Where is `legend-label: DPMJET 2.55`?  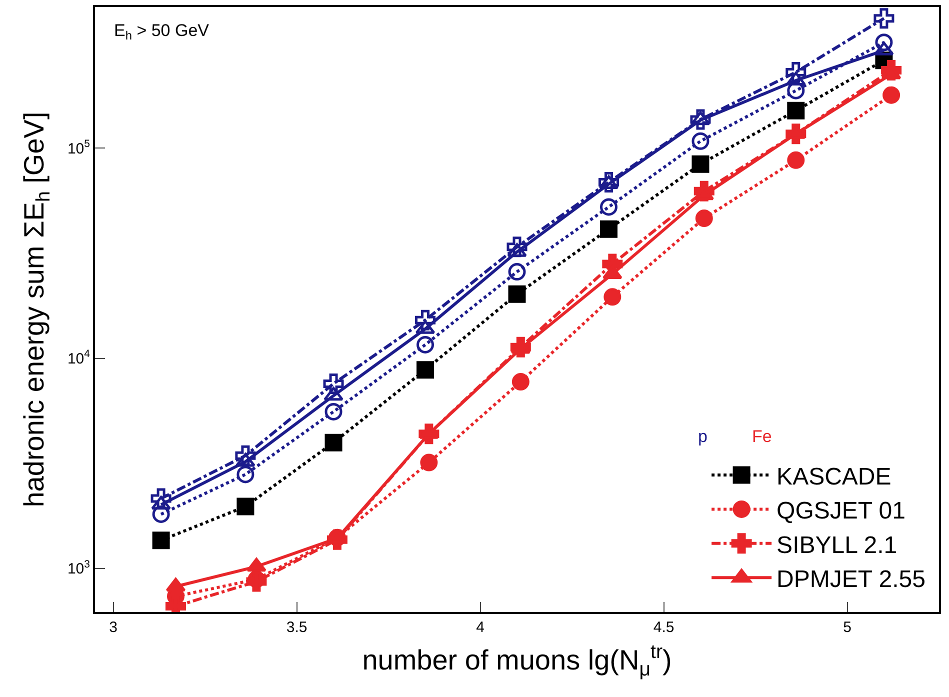
legend-label: DPMJET 2.55 is located at coordinates (851, 579).